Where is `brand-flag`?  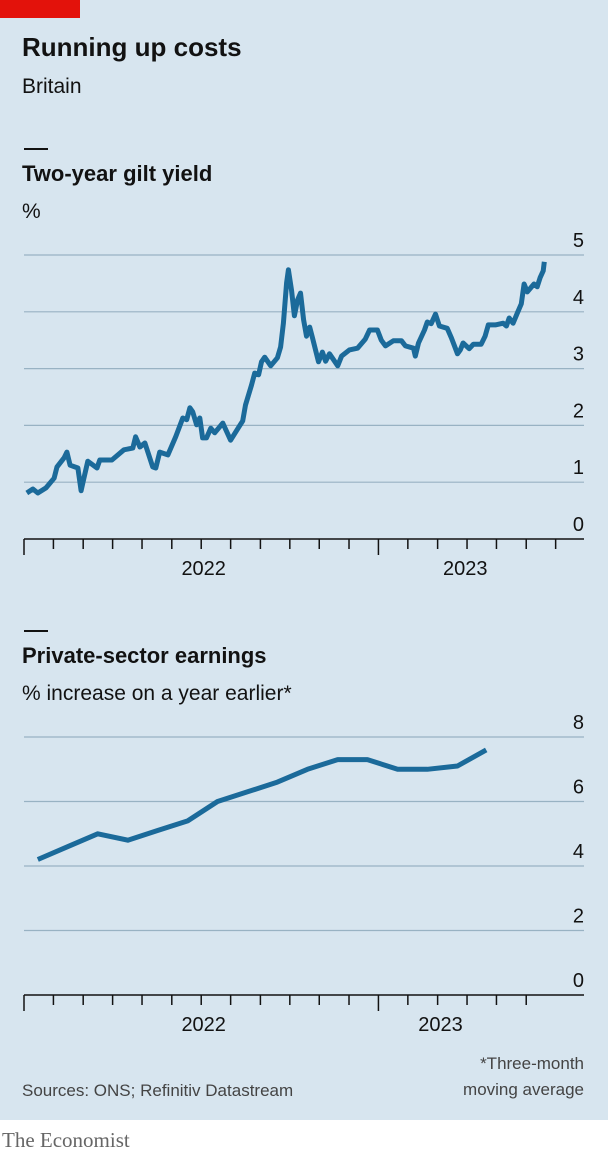 brand-flag is located at coordinates (40, 9).